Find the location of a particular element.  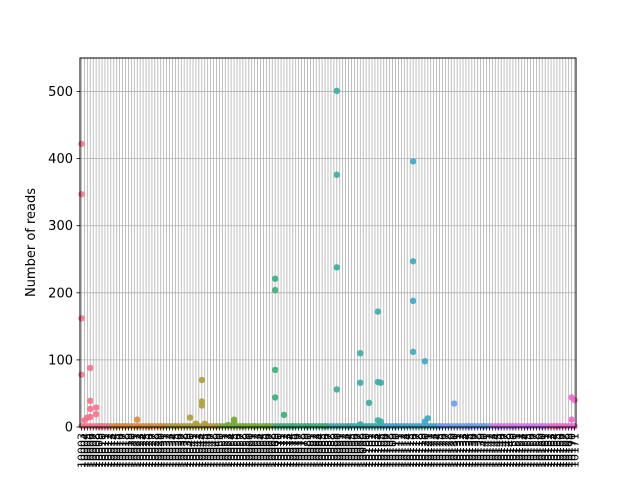

x-tick-label: 10170 is located at coordinates (572, 450).